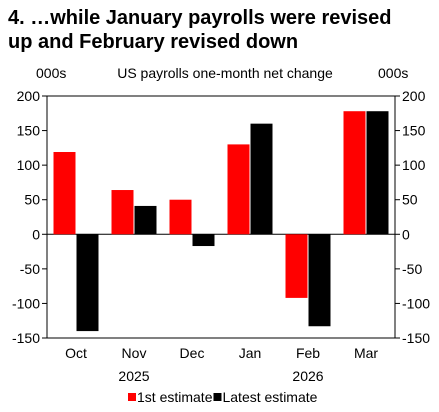 Image resolution: width=439 pixels, height=412 pixels. I want to click on x-tick-label: Mar, so click(366, 353).